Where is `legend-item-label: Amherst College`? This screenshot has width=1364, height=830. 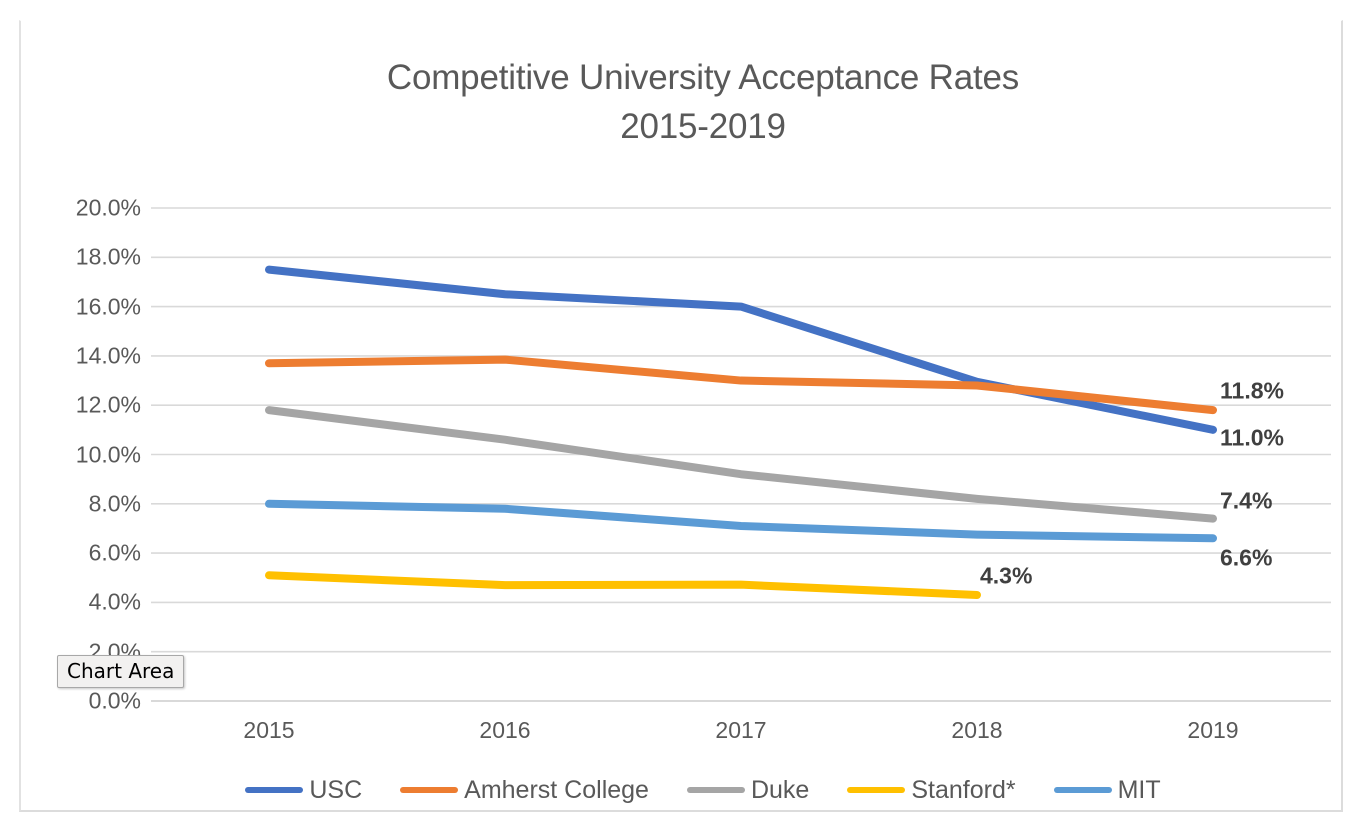
legend-item-label: Amherst College is located at coordinates (556, 790).